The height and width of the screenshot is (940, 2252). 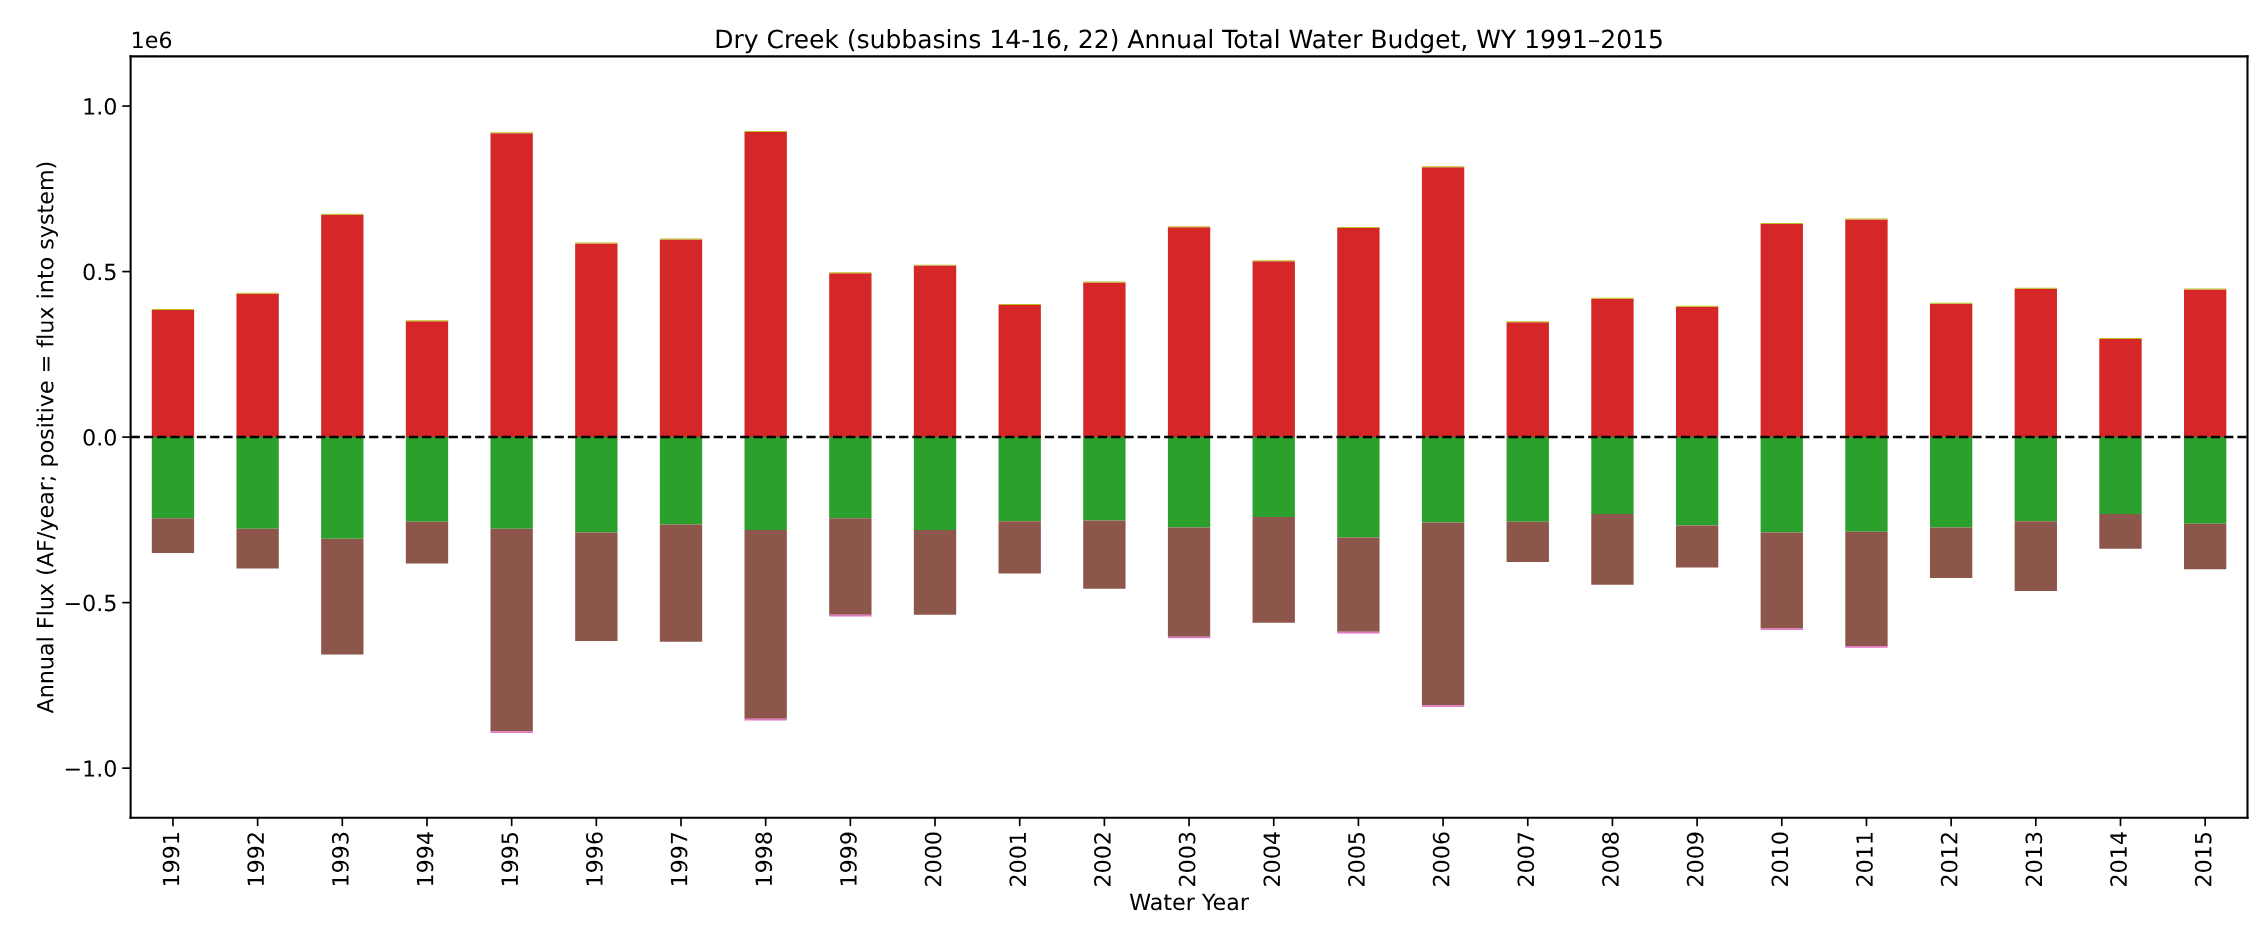 I want to click on x-tick-label: 2004, so click(x=1272, y=859).